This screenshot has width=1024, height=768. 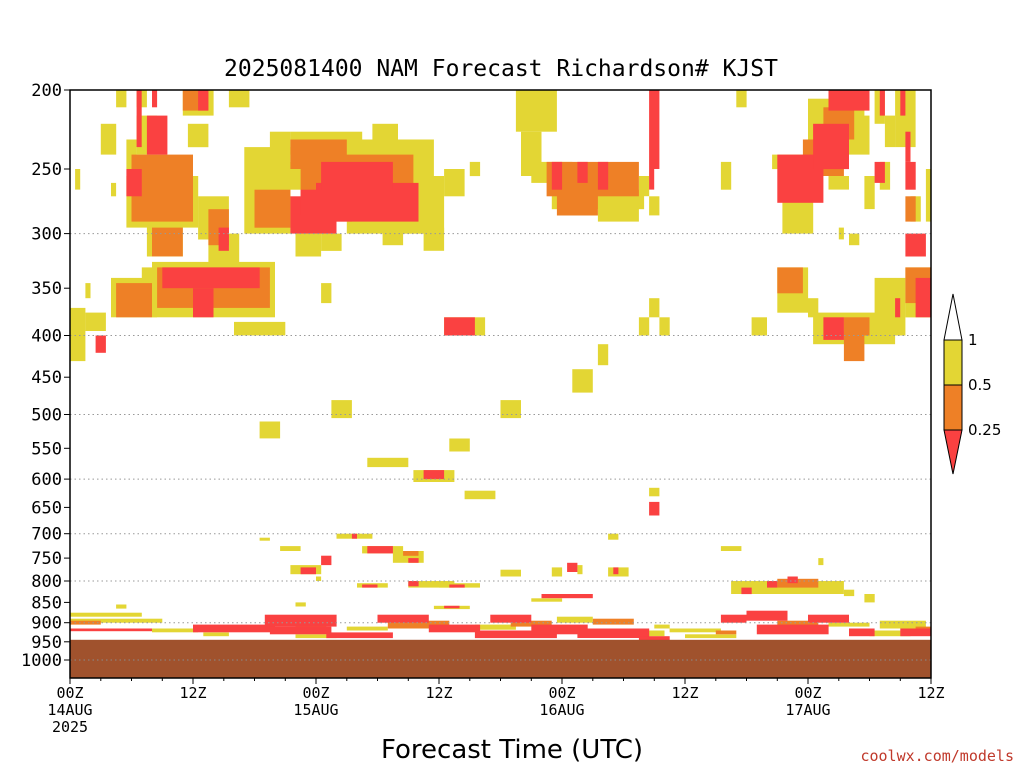 What do you see at coordinates (46, 378) in the screenshot?
I see `y-tick-label-450: 450` at bounding box center [46, 378].